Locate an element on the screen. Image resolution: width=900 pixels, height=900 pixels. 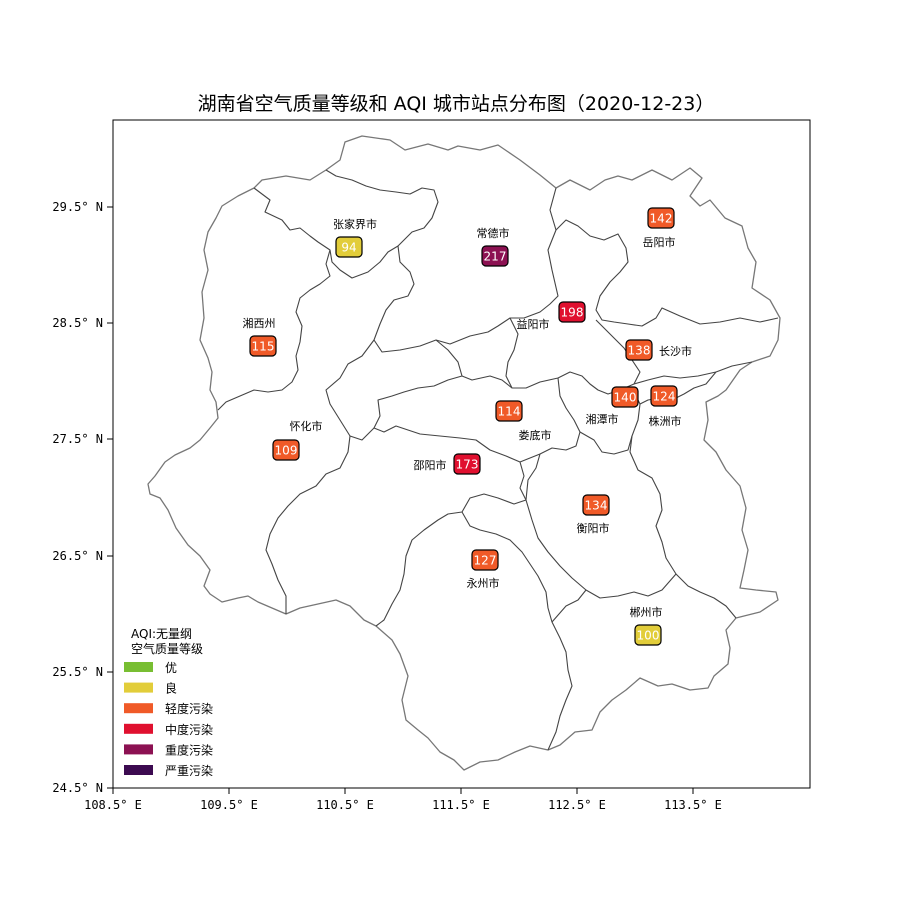
aqi-value: 140 is located at coordinates (625, 398).